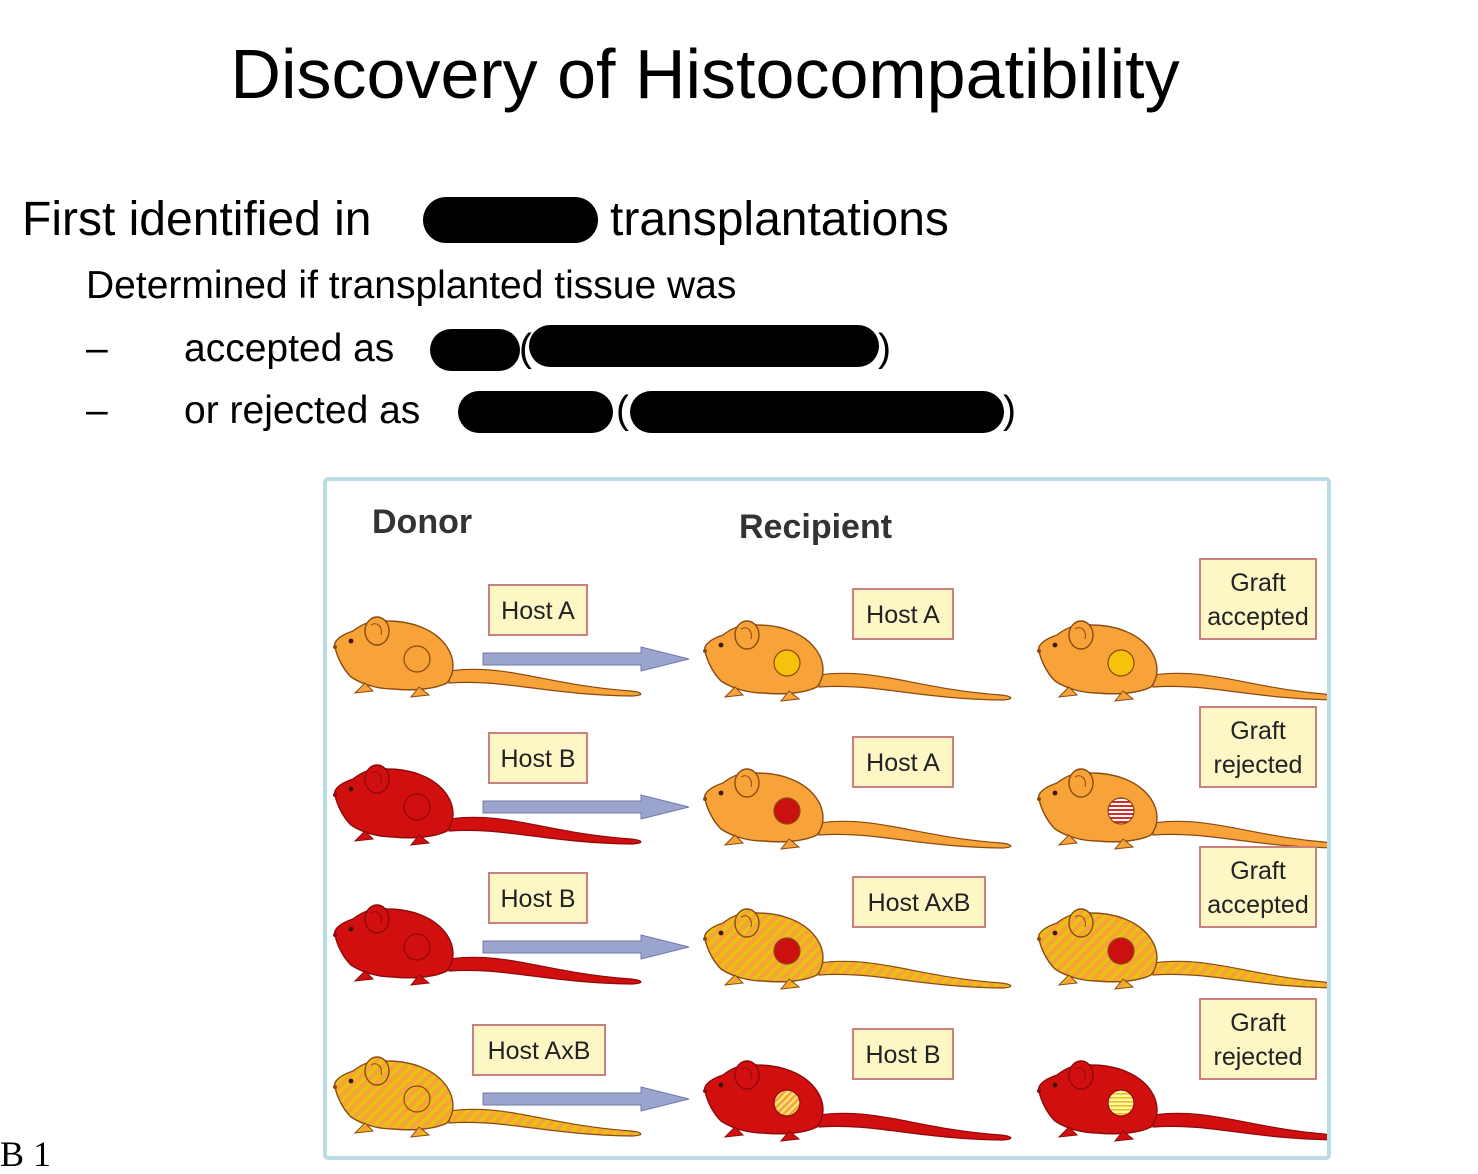 The image size is (1478, 1174). I want to click on intro-line-end: transplantations, so click(779, 219).